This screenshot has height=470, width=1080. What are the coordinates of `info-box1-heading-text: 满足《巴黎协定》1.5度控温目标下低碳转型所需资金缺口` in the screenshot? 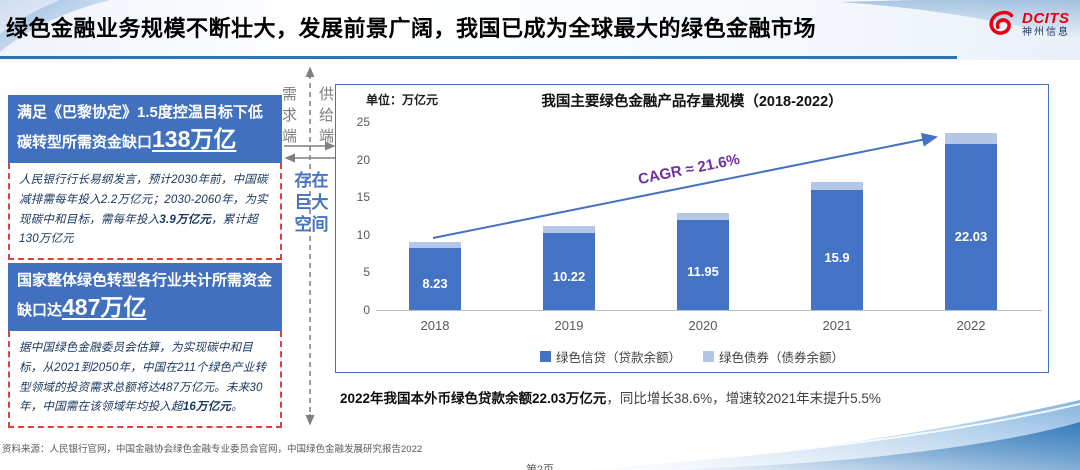 It's located at (140, 127).